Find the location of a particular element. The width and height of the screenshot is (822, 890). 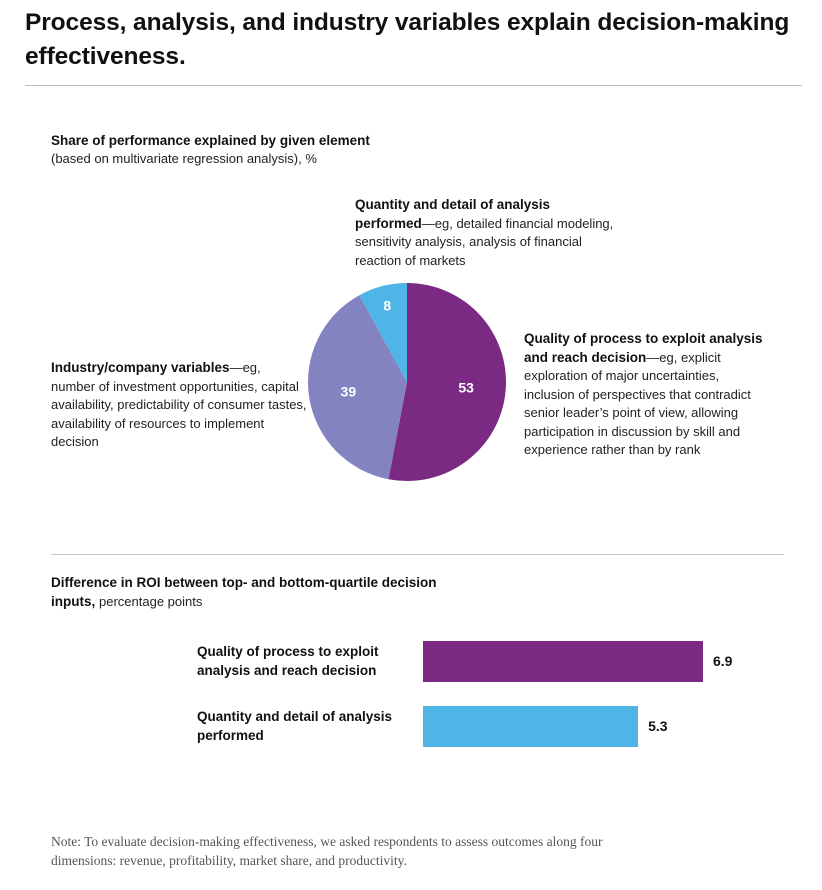

bar-value-label: 5.3 is located at coordinates (658, 726).